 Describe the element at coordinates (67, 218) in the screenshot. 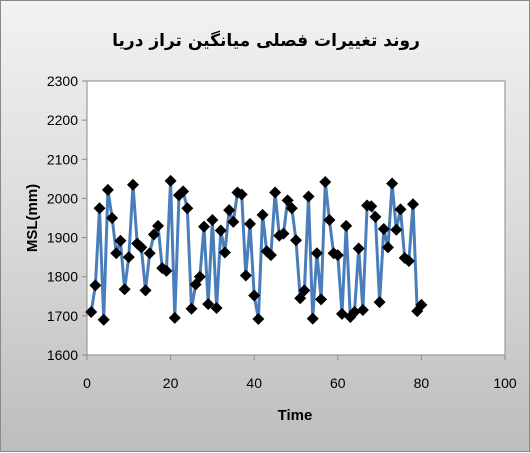

I see `y-axis: 1600 1700 1800 1900 2000 2100 2200 2300` at that location.